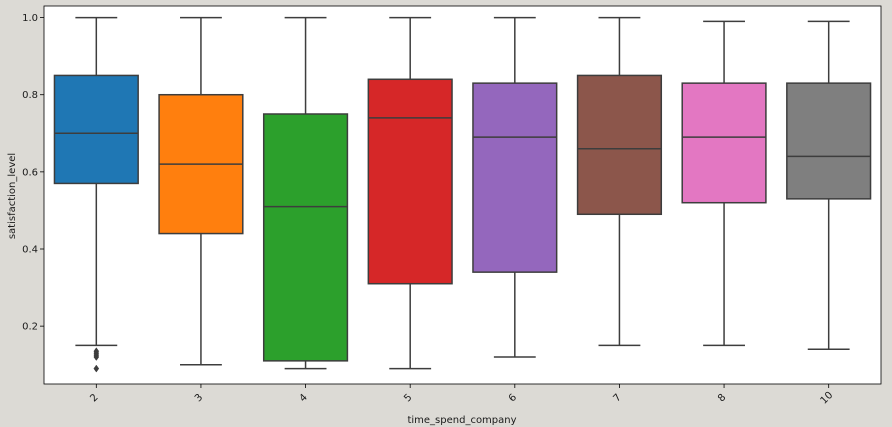 The height and width of the screenshot is (427, 892). What do you see at coordinates (199, 398) in the screenshot?
I see `x-tick-label: 3` at bounding box center [199, 398].